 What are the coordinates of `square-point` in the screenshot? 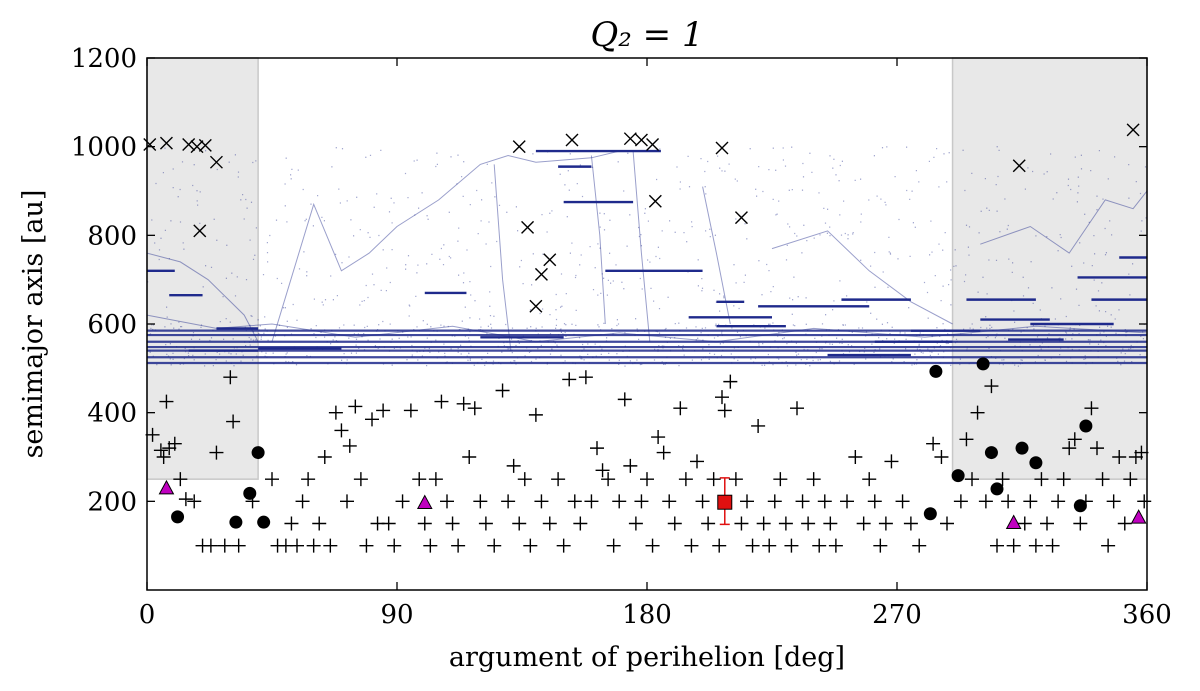 It's located at (725, 502).